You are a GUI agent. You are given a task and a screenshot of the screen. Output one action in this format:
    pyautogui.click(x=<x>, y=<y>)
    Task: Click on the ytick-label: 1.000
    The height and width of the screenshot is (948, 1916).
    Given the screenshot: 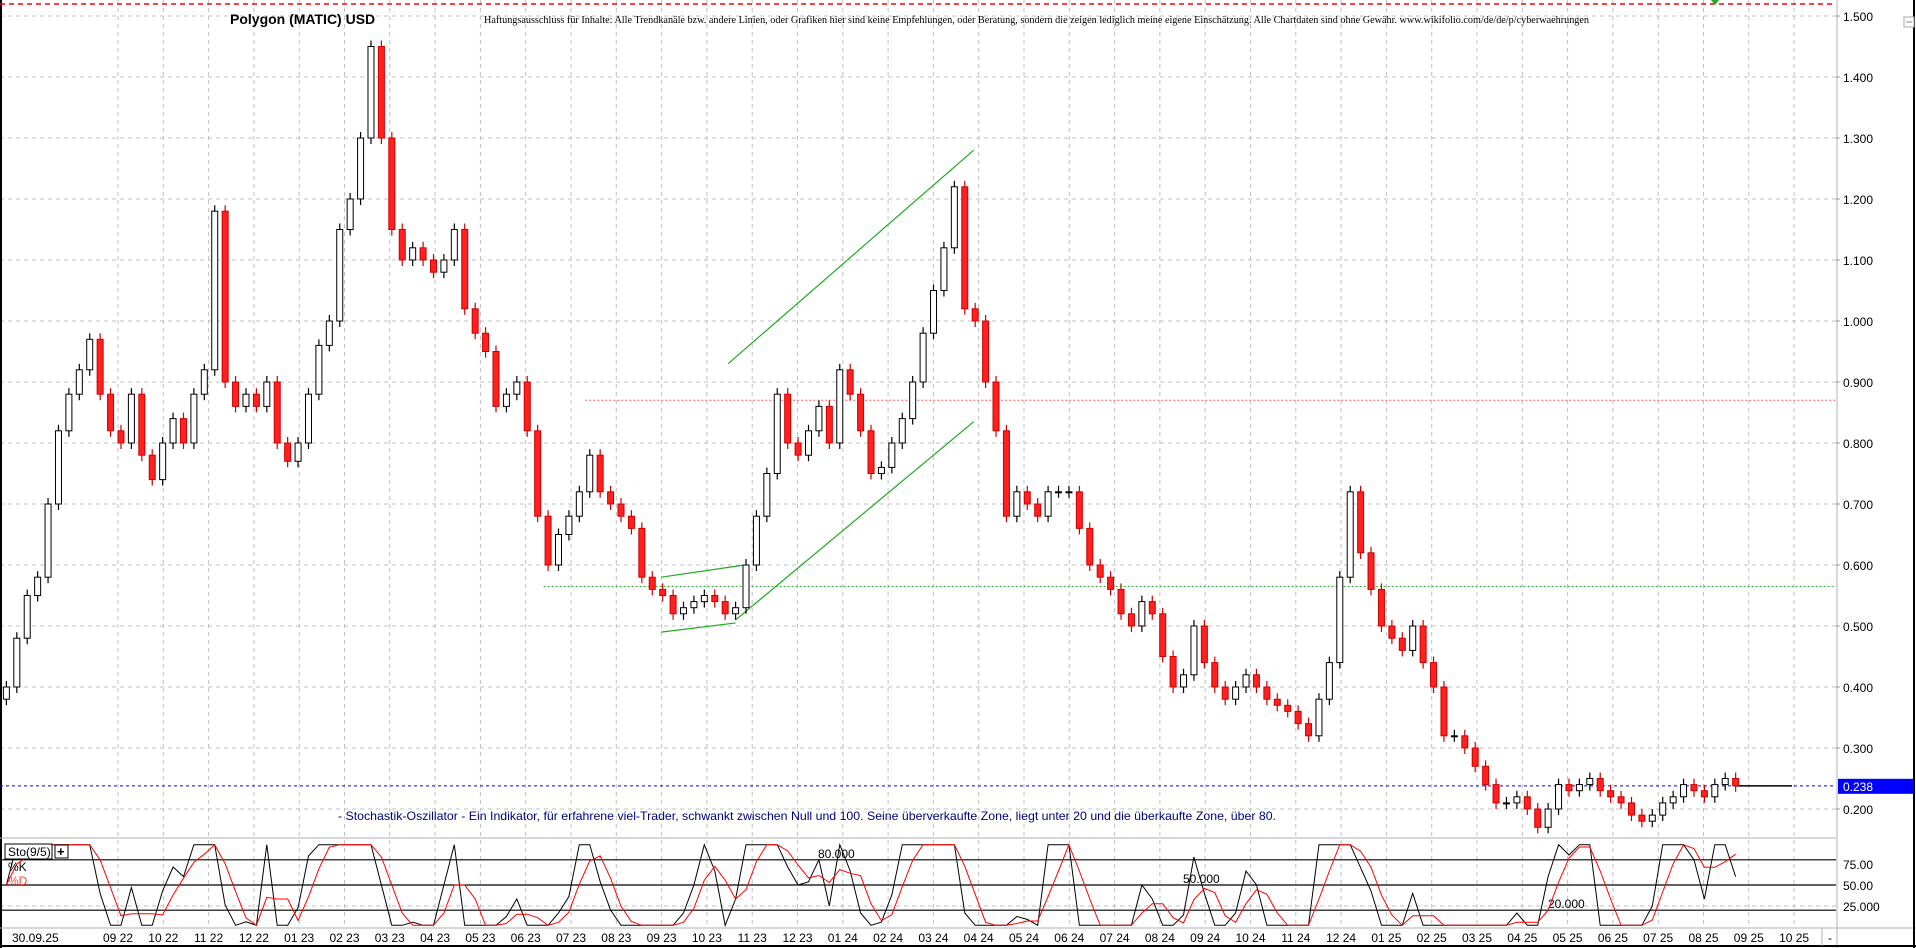 What is the action you would take?
    pyautogui.click(x=1858, y=322)
    